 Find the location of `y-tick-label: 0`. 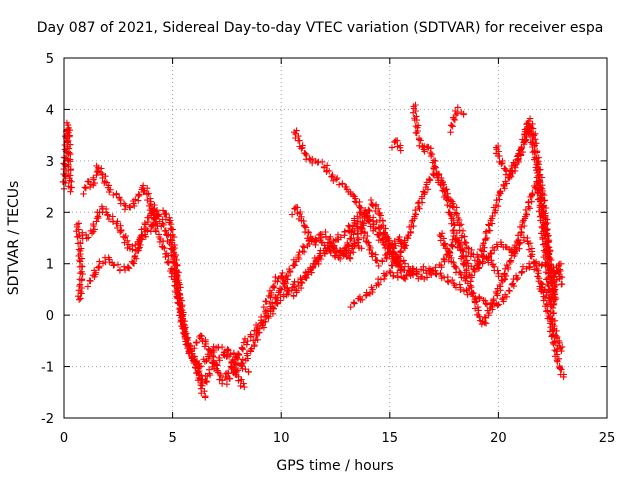

y-tick-label: 0 is located at coordinates (50, 316).